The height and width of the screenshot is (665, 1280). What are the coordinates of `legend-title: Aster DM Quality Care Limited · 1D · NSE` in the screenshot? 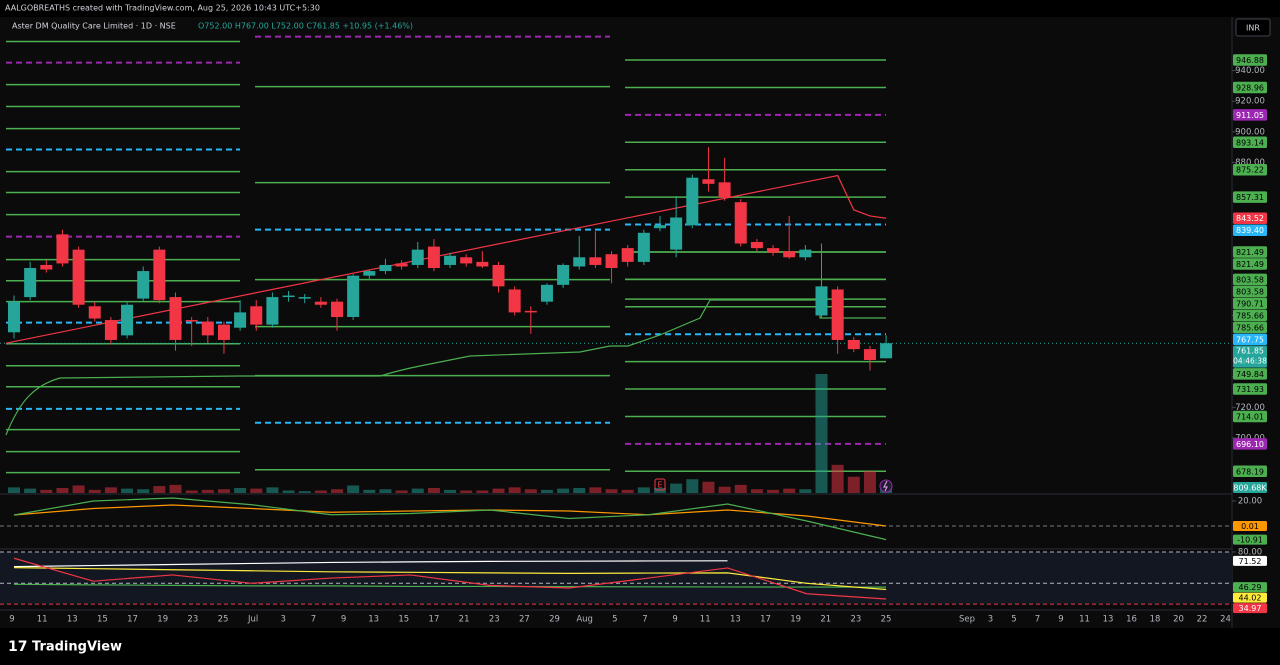 It's located at (94, 26).